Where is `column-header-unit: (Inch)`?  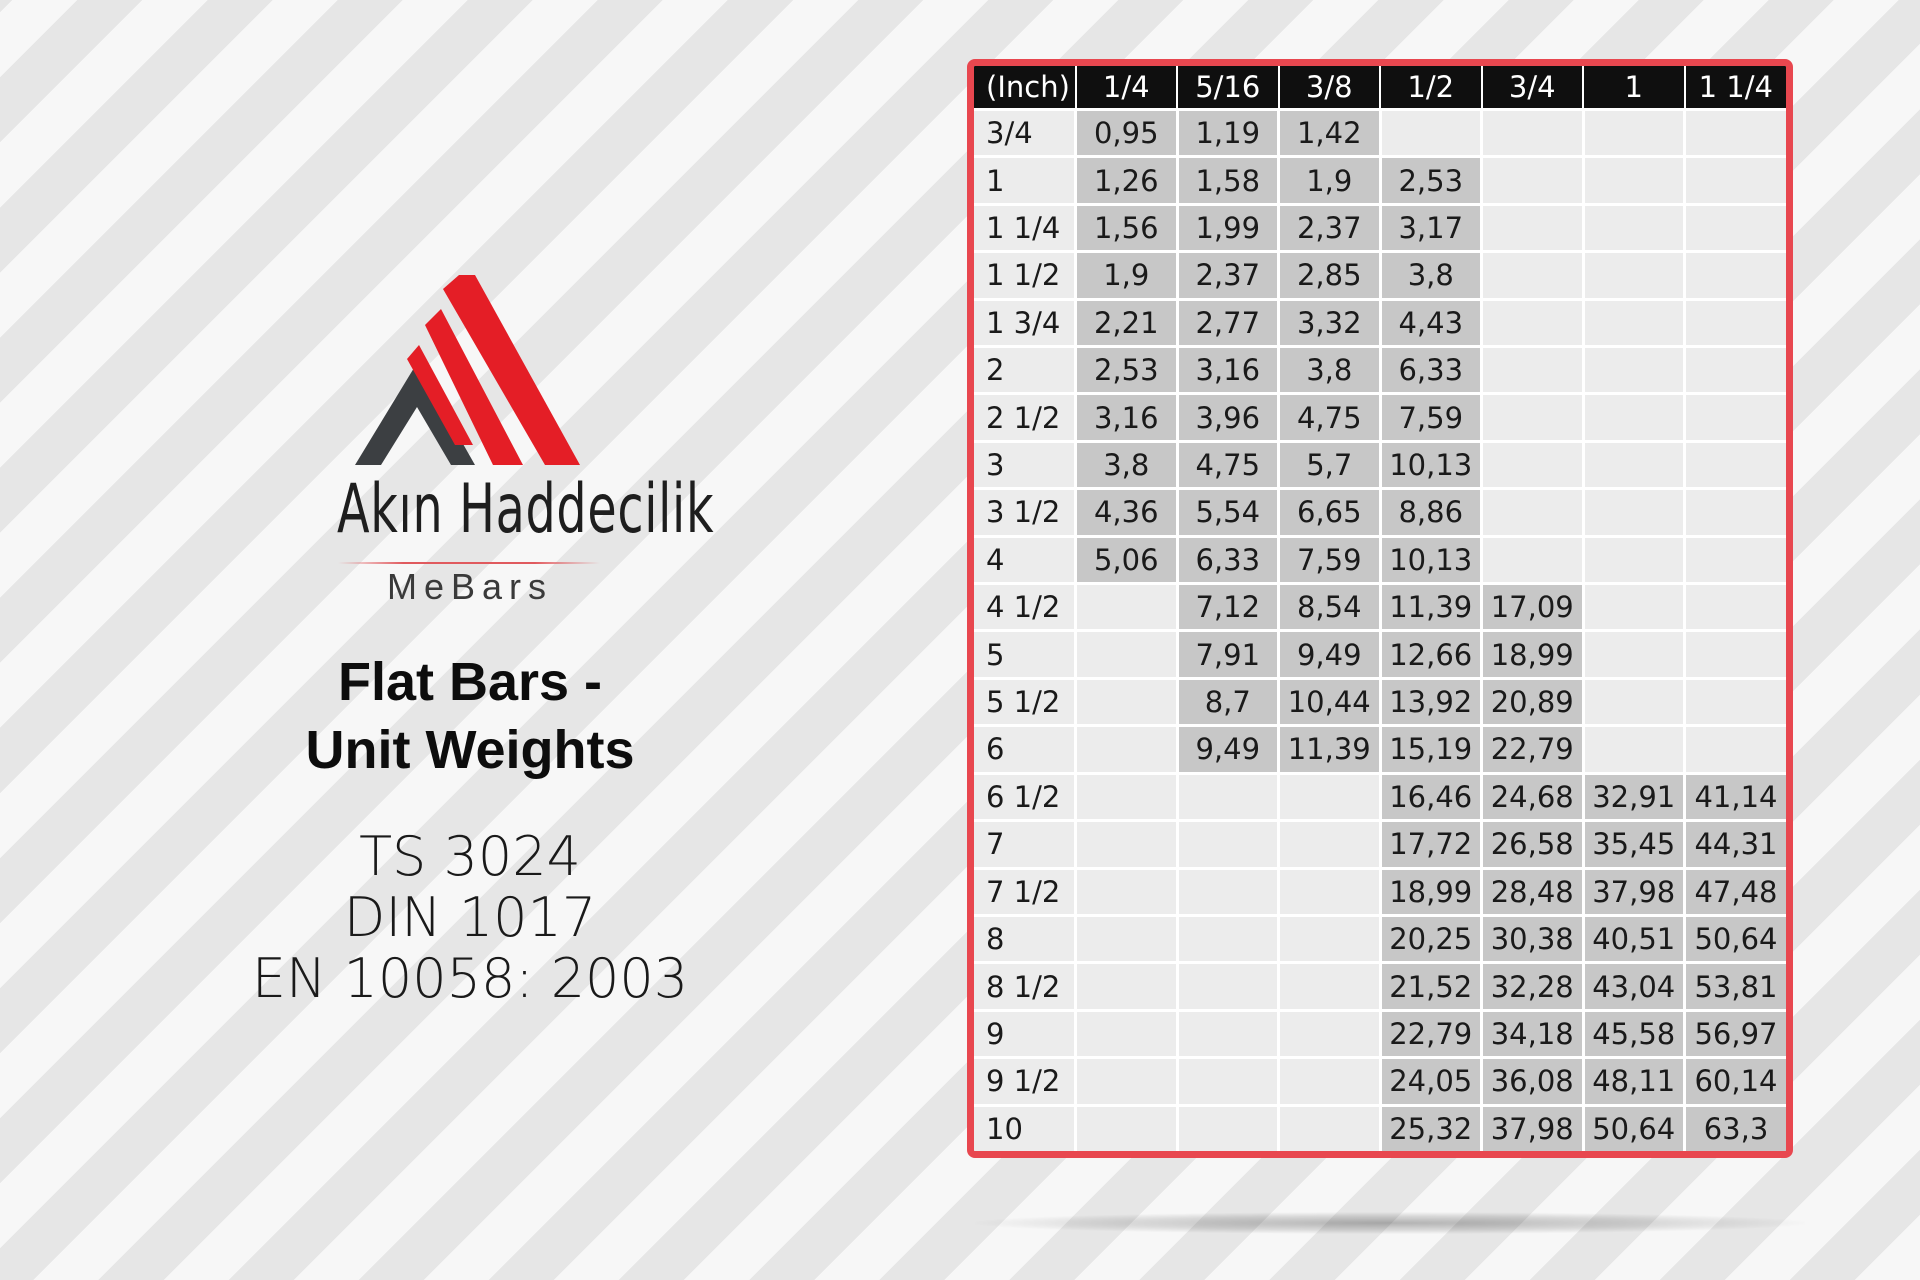 column-header-unit: (Inch) is located at coordinates (1025, 88).